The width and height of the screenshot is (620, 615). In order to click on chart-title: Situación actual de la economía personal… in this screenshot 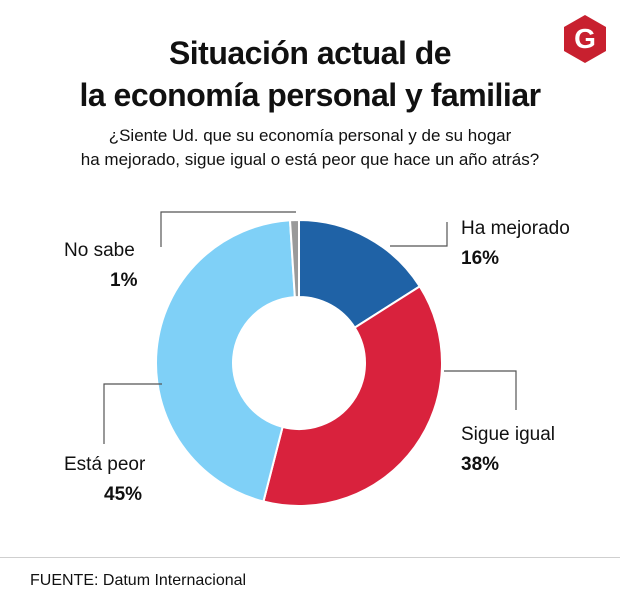, I will do `click(310, 74)`.